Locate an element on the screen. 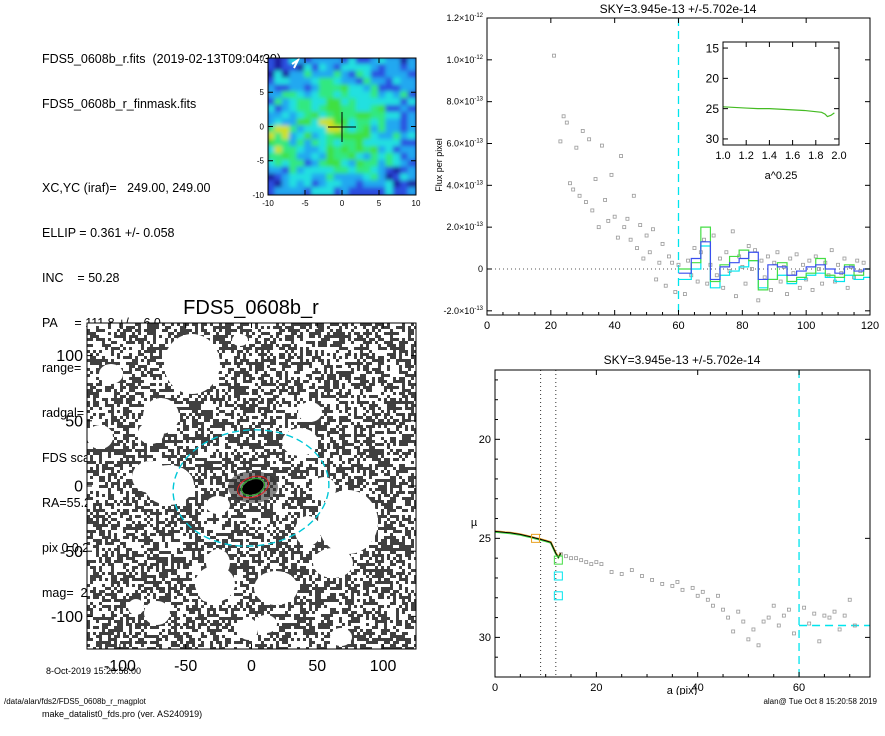 This screenshot has height=736, width=885. galaxy-core is located at coordinates (253, 487).